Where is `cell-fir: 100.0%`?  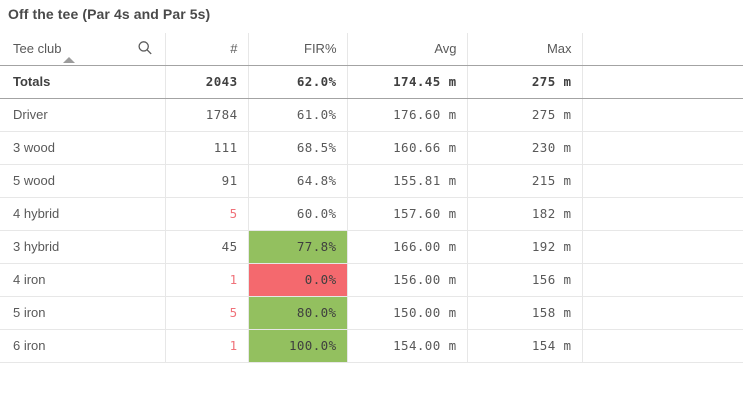
cell-fir: 100.0% is located at coordinates (298, 346).